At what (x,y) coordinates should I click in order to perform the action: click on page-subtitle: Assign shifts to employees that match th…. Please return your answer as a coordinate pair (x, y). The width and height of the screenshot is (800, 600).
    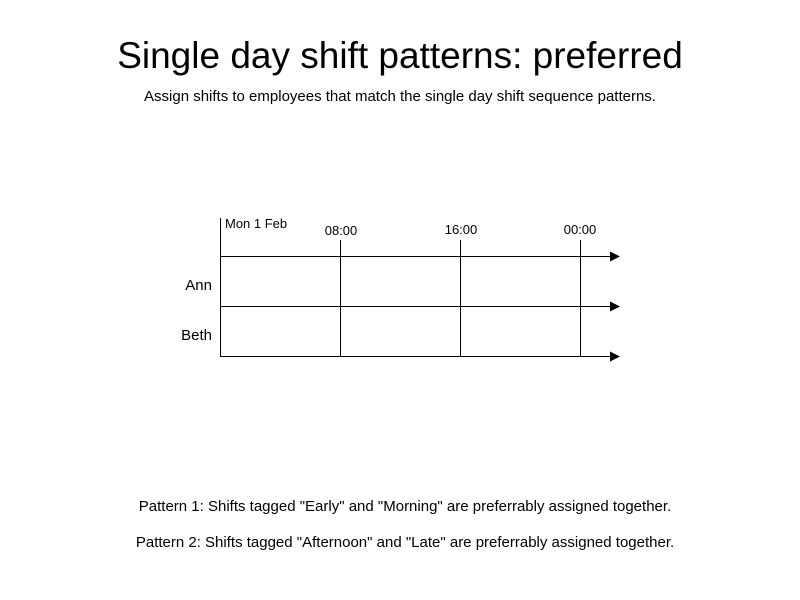
    Looking at the image, I should click on (400, 96).